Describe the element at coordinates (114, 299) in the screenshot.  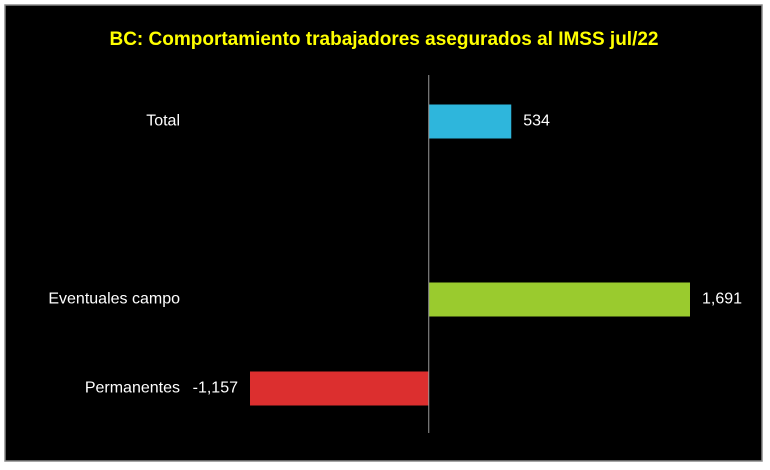
I see `category-label: Eventuales campo` at that location.